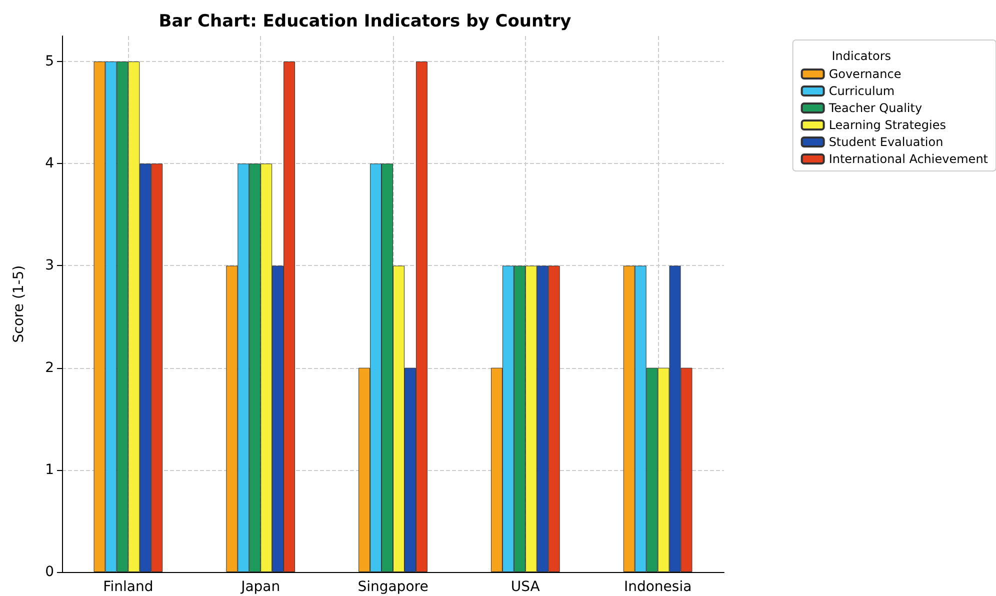  I want to click on y-tick-label: 1, so click(49, 470).